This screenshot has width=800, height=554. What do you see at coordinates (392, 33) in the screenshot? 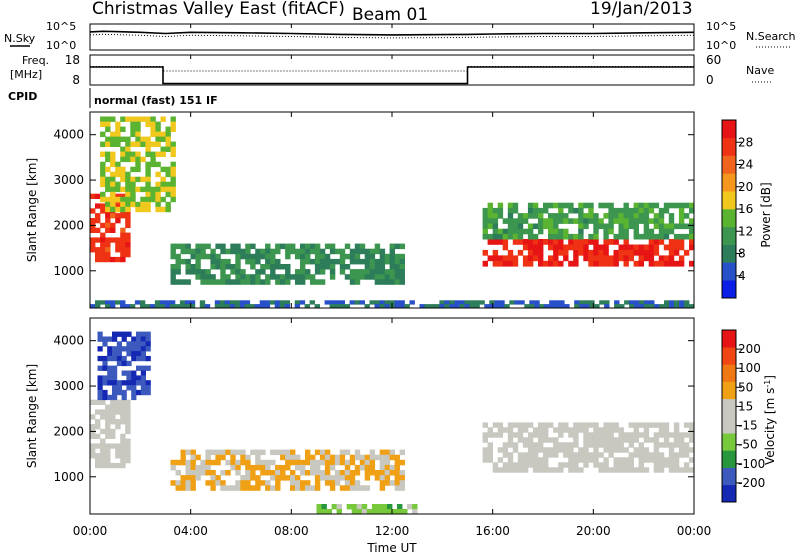
I see `nsky-series` at bounding box center [392, 33].